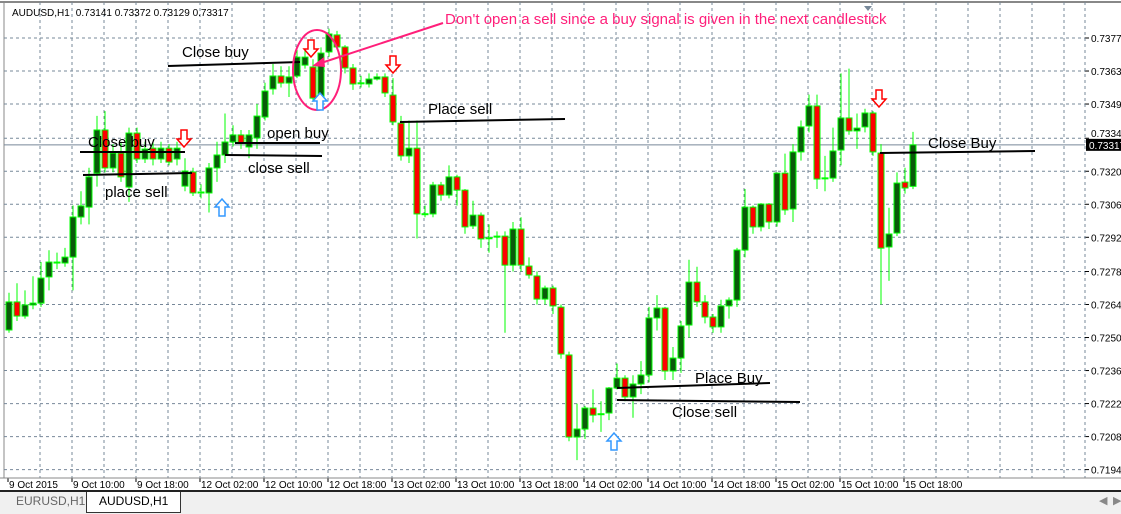 This screenshot has height=514, width=1121. Describe the element at coordinates (1103, 145) in the screenshot. I see `current-price-label: 0.73317` at that location.